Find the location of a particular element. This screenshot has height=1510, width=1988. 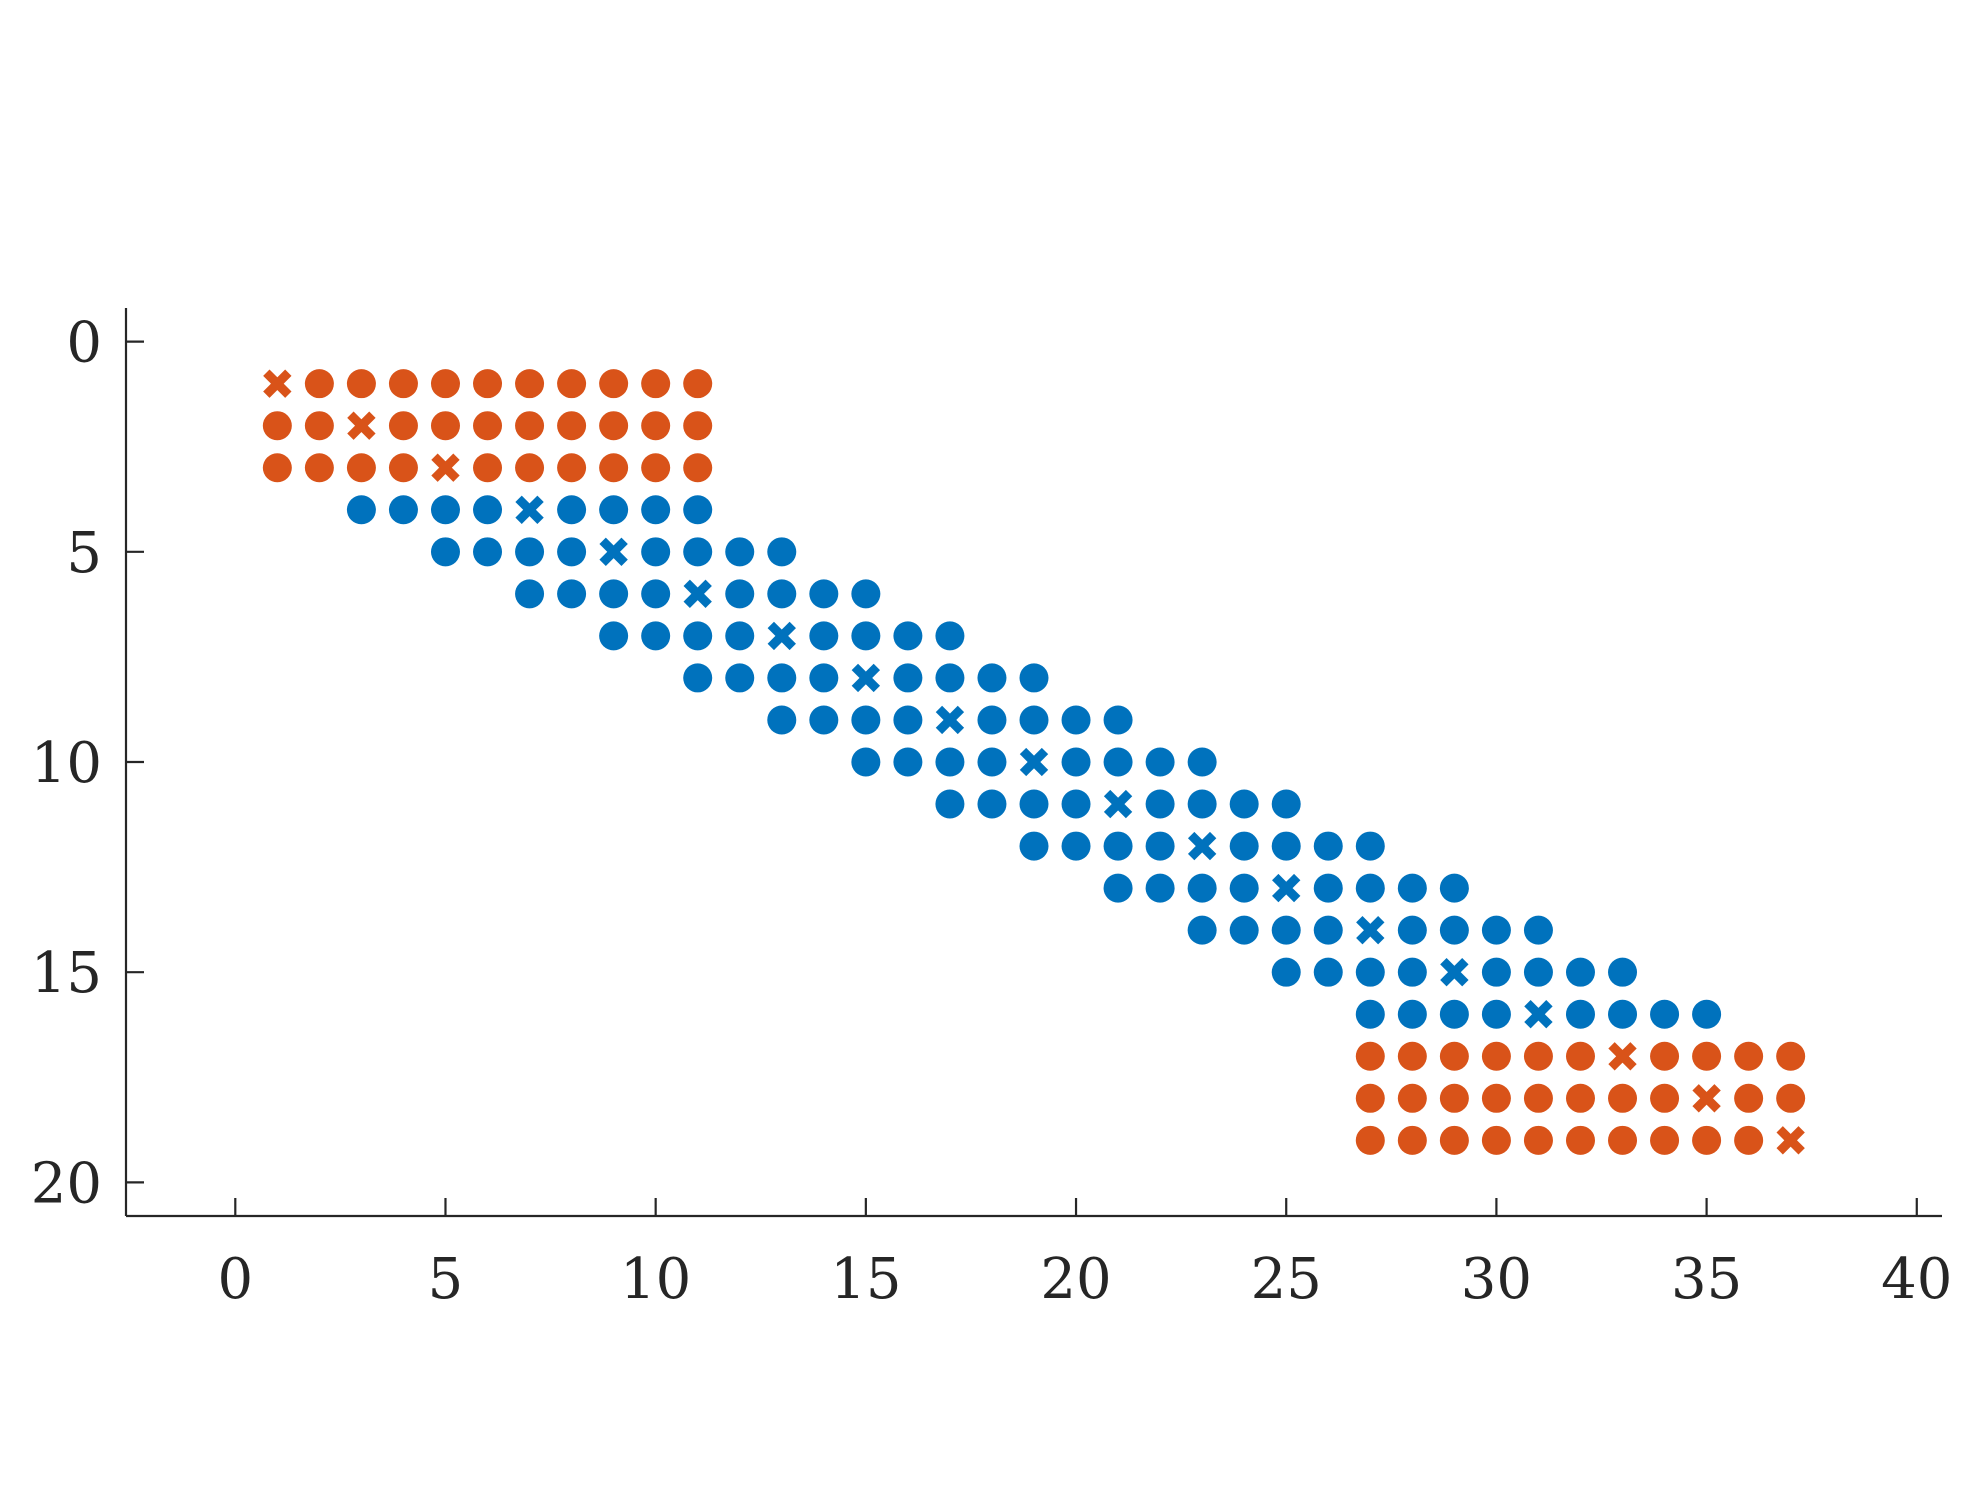

x-tick-label: 20 is located at coordinates (1075, 1279).